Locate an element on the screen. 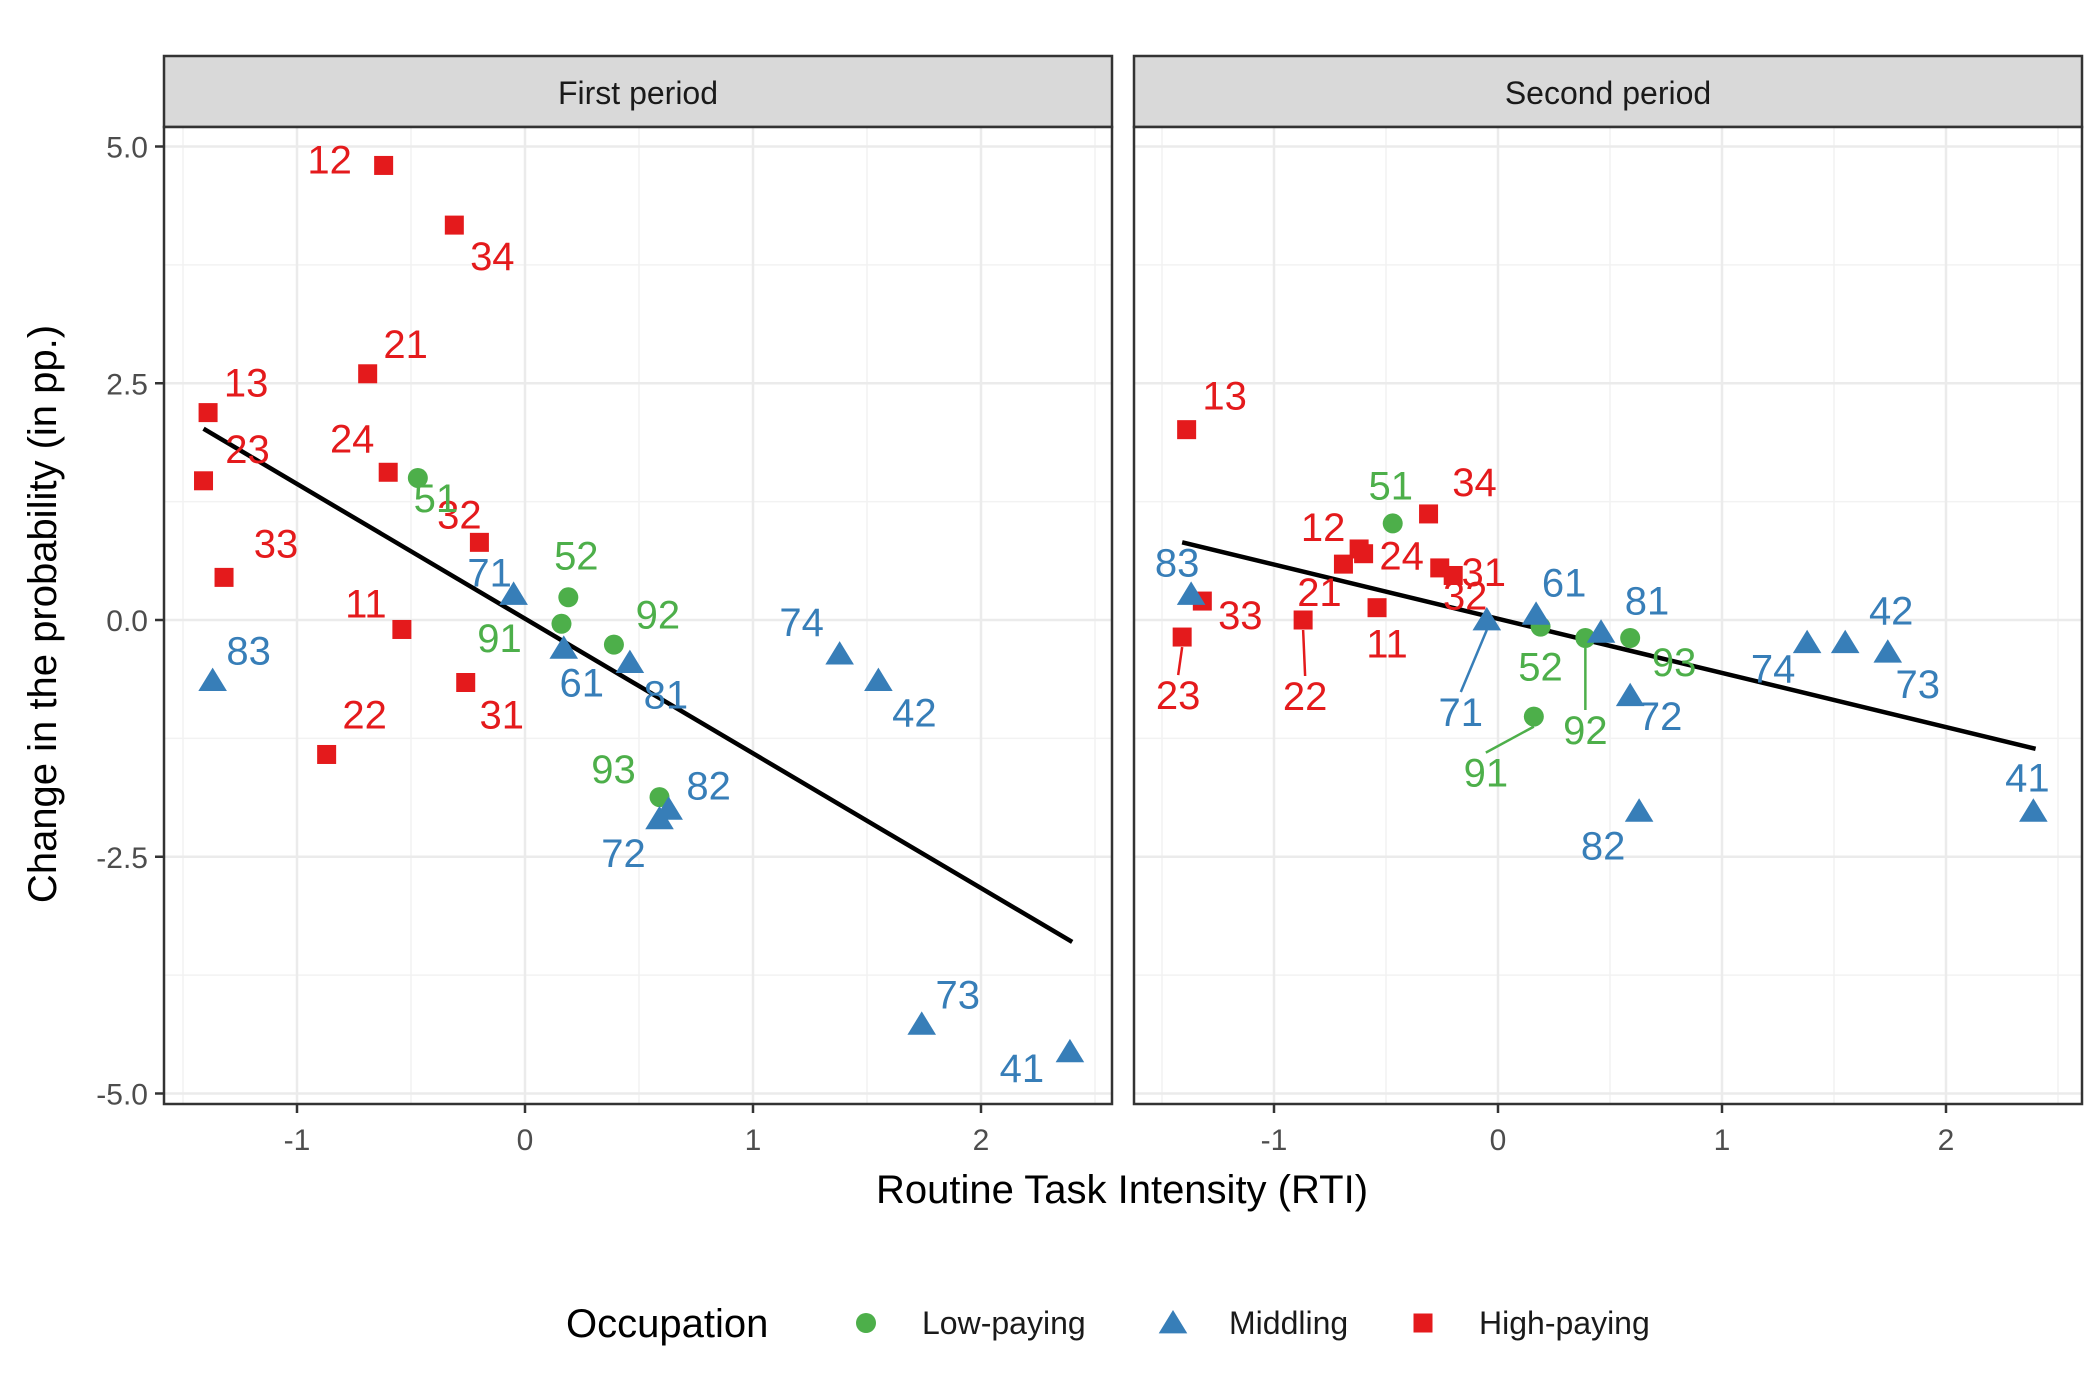 This screenshot has height=1400, width=2100. legend-label: Low-paying is located at coordinates (1004, 1323).